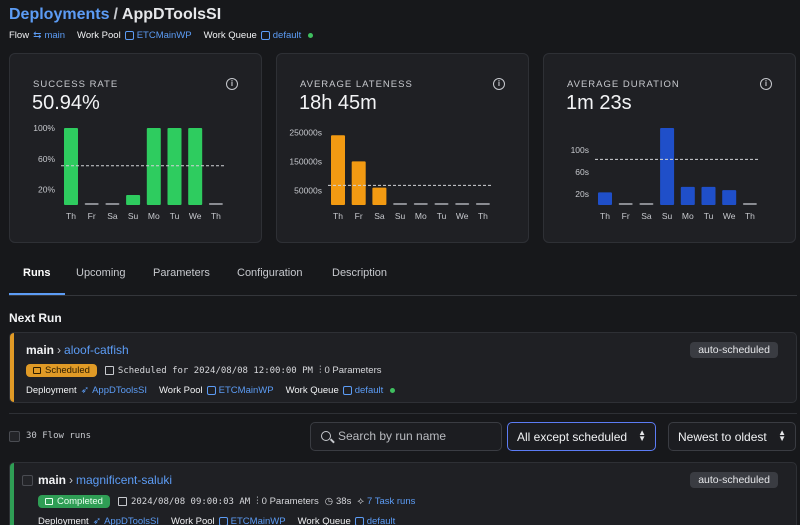 The image size is (800, 525). What do you see at coordinates (258, 520) in the screenshot?
I see `work-pool-value: ETCMainWP` at bounding box center [258, 520].